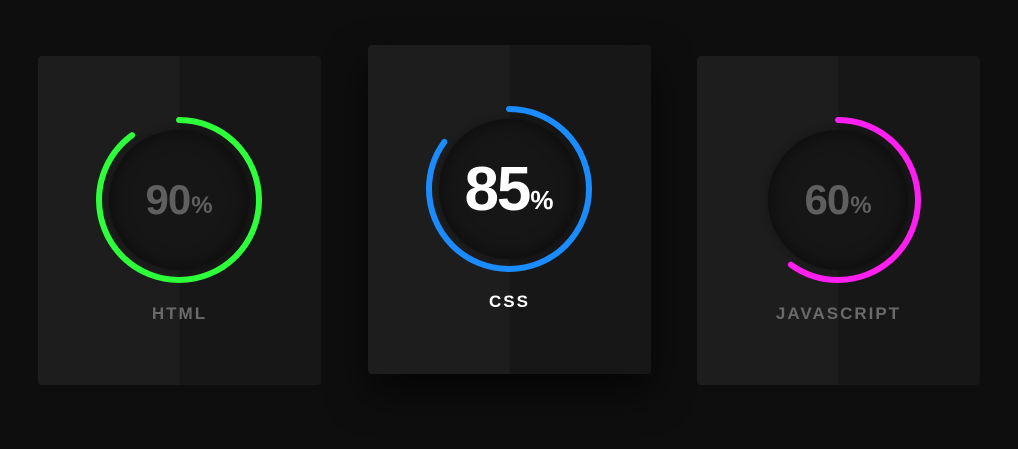 The height and width of the screenshot is (449, 1018). I want to click on skill-percent-number: 90, so click(168, 199).